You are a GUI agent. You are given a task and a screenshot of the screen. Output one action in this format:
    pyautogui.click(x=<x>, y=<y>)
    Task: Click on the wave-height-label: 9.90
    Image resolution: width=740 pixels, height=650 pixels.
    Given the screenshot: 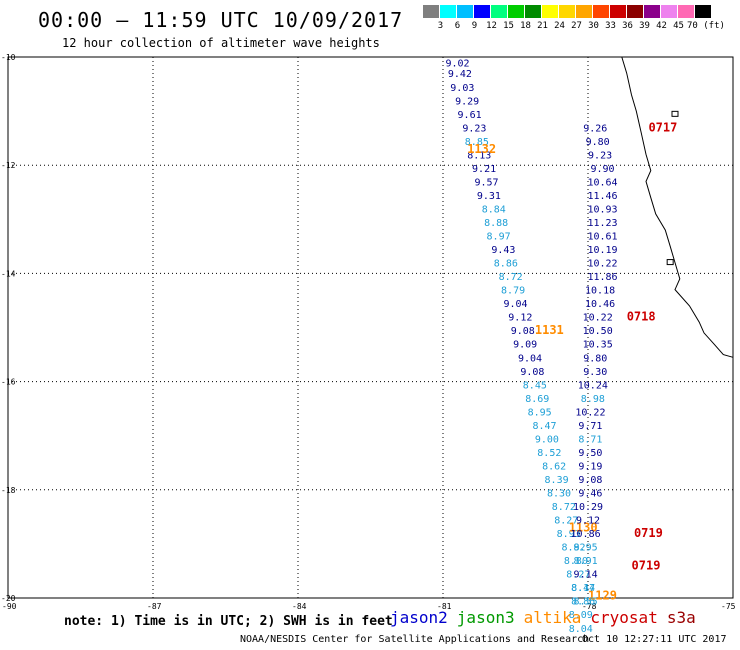 What is the action you would take?
    pyautogui.click(x=602, y=169)
    